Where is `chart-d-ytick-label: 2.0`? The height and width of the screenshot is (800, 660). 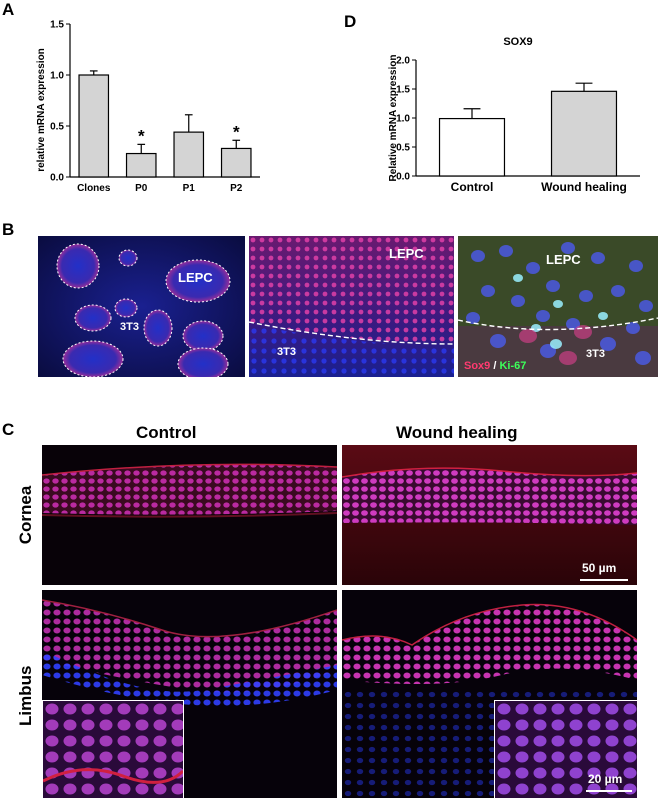
chart-d-ytick-label: 2.0 is located at coordinates (403, 61).